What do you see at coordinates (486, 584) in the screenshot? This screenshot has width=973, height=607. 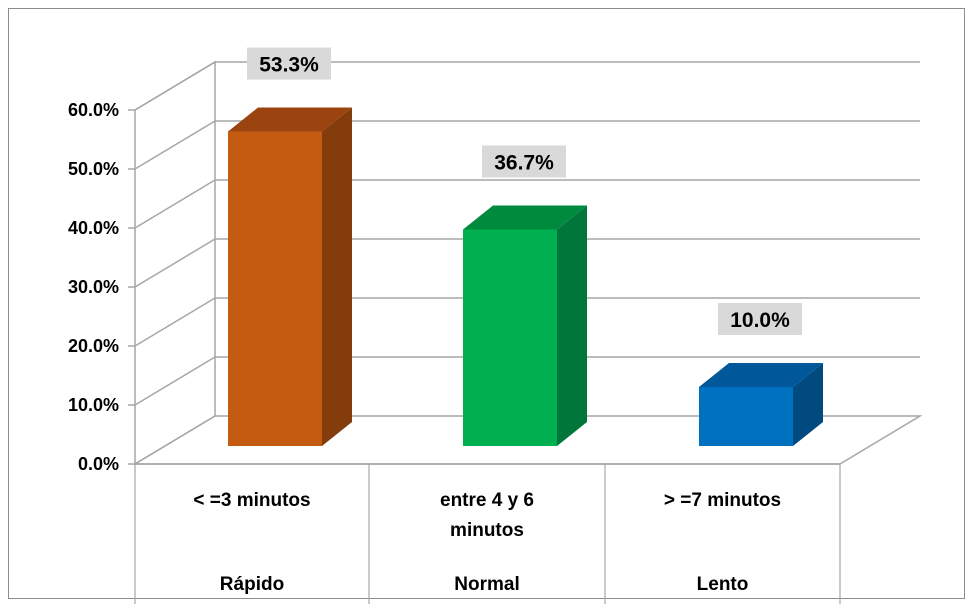 I see `group-label: Normal` at bounding box center [486, 584].